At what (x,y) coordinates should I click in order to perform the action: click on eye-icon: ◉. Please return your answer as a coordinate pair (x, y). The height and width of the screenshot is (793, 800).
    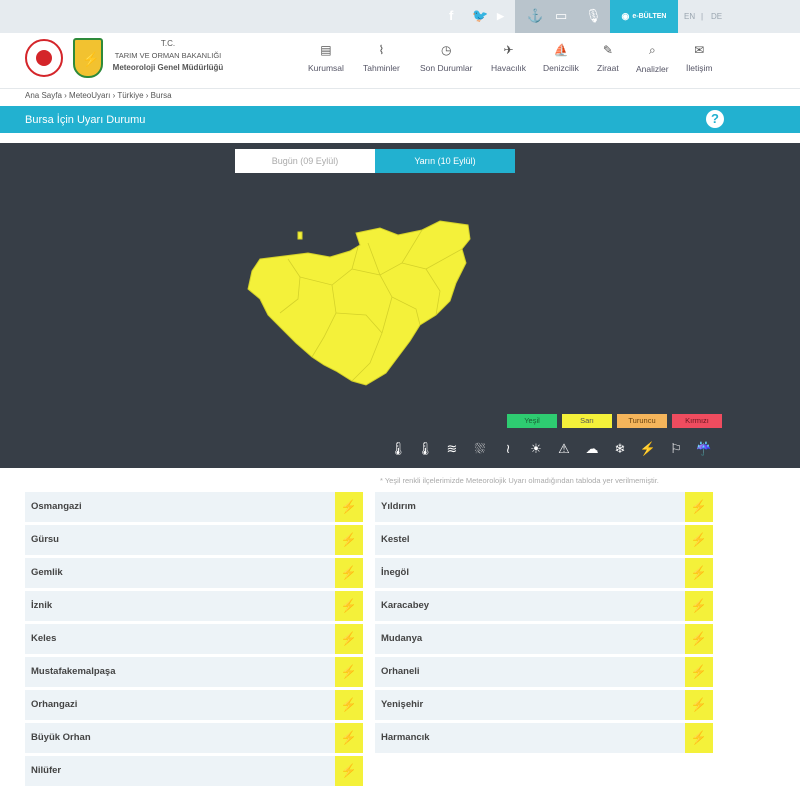
    Looking at the image, I should click on (625, 16).